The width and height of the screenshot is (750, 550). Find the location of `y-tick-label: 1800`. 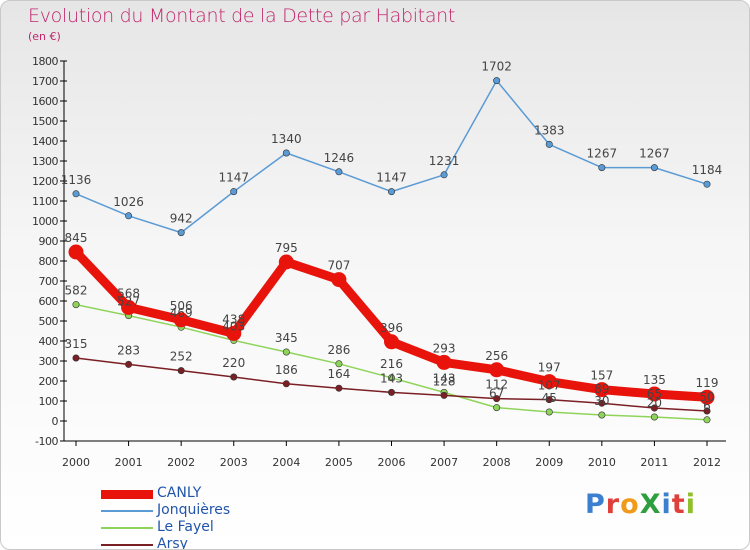

y-tick-label: 1800 is located at coordinates (45, 61).